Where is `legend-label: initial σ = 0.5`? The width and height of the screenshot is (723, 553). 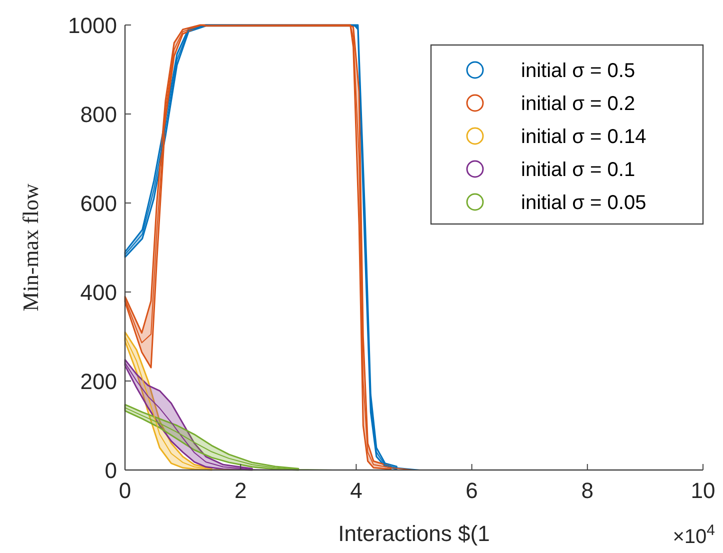 legend-label: initial σ = 0.5 is located at coordinates (578, 71).